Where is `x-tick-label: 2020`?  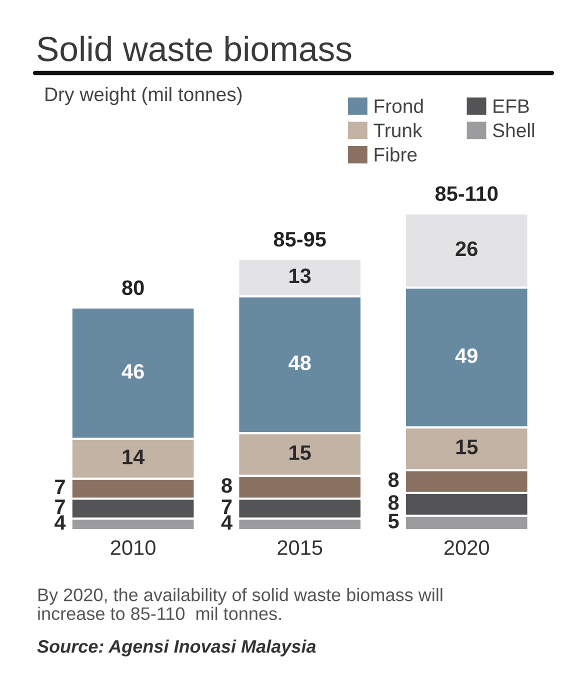
x-tick-label: 2020 is located at coordinates (466, 548).